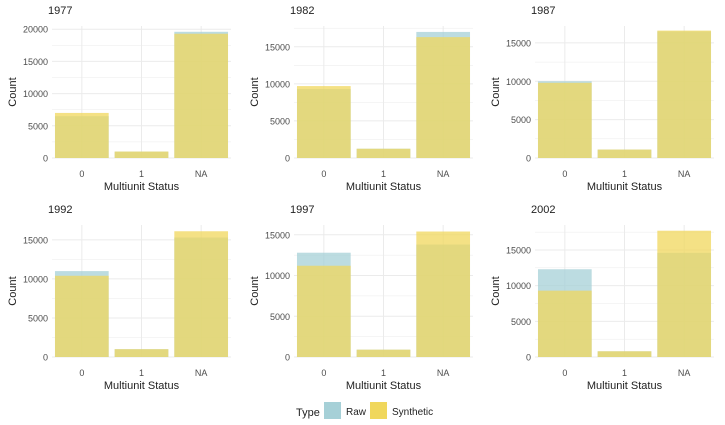 The image size is (725, 425). I want to click on panel-title: 1987, so click(543, 11).